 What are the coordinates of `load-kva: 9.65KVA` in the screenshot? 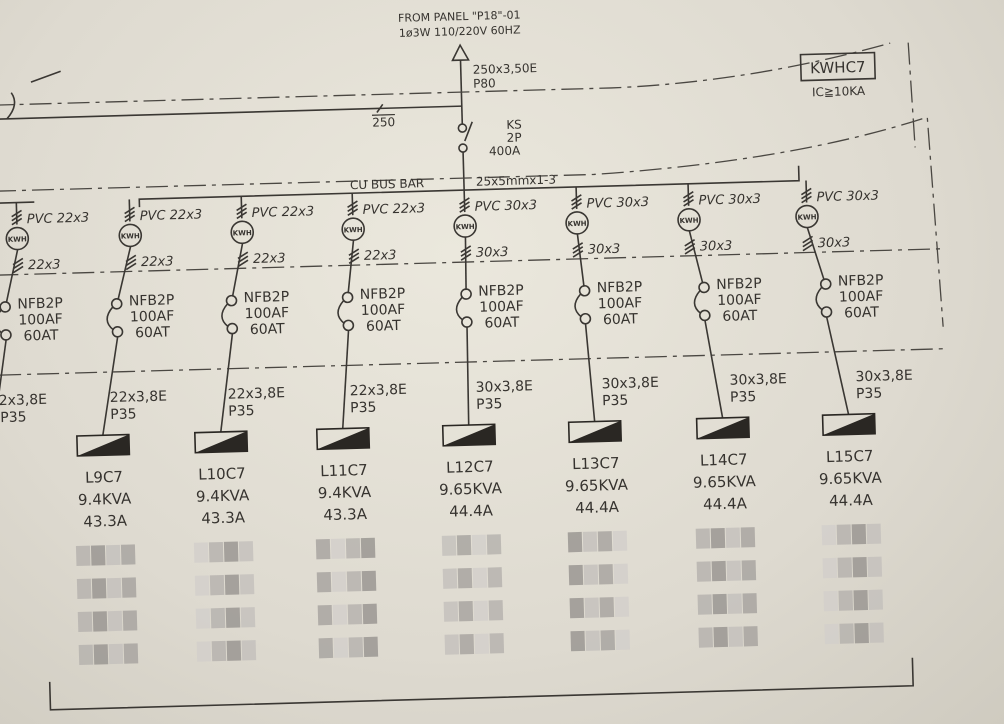 It's located at (851, 479).